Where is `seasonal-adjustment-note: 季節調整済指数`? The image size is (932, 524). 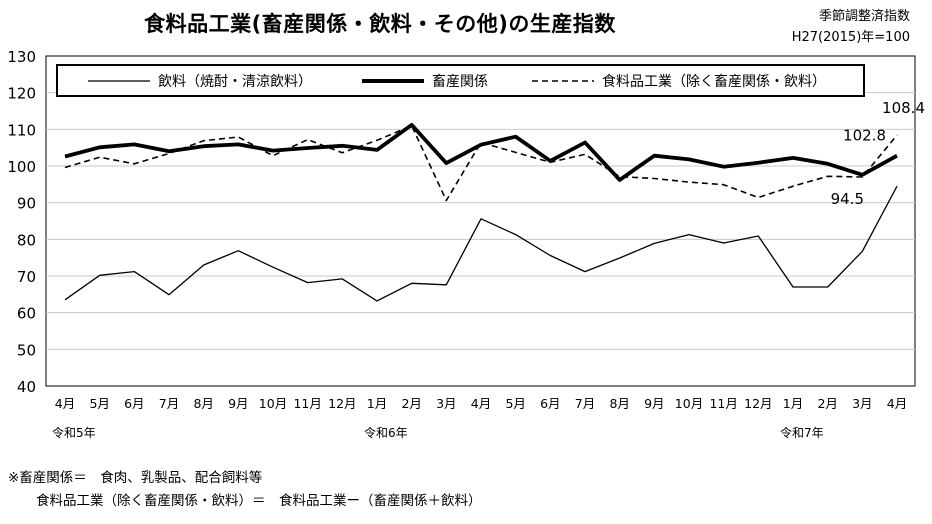 seasonal-adjustment-note: 季節調整済指数 is located at coordinates (864, 16).